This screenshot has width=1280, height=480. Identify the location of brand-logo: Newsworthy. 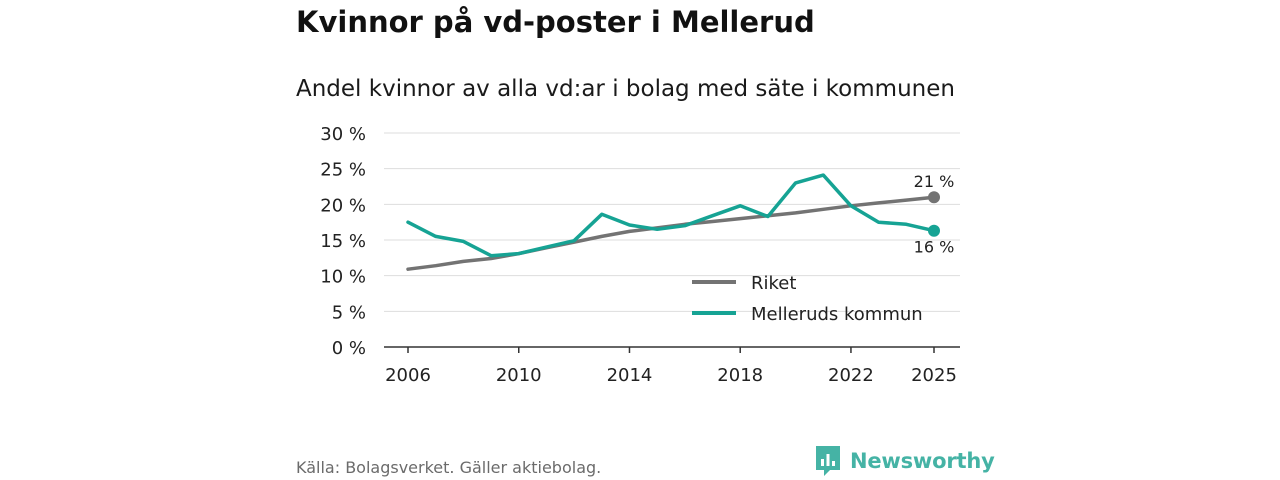
(904, 461).